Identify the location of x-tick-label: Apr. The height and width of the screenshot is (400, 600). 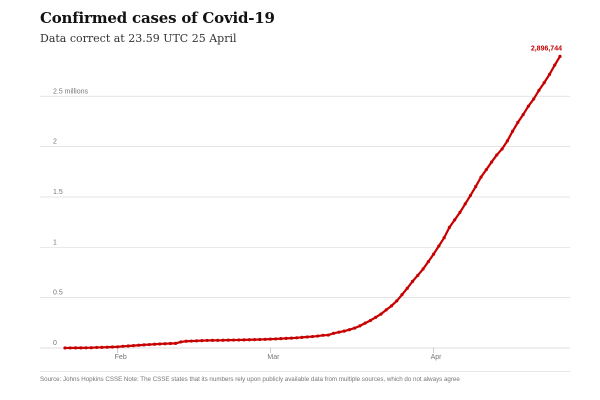
(437, 357).